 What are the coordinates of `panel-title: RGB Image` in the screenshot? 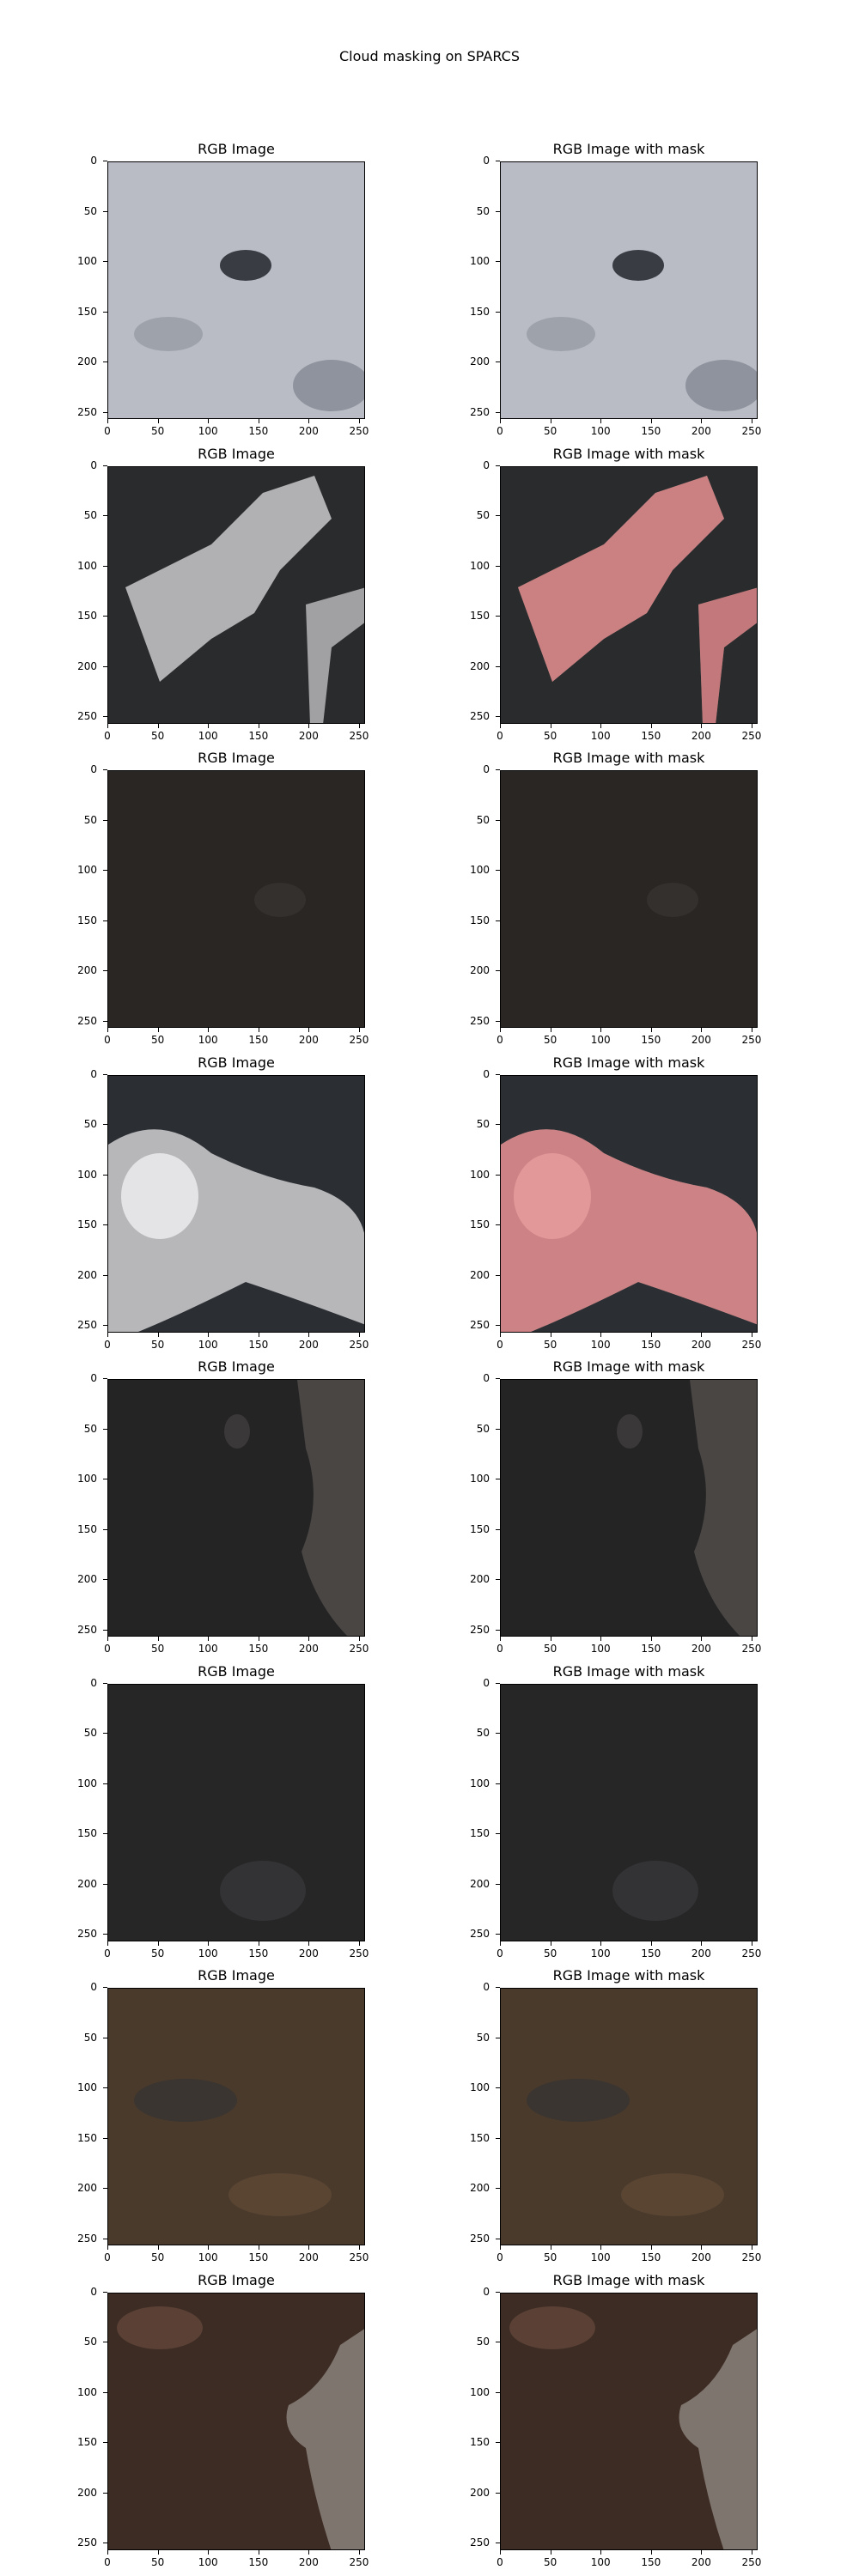 It's located at (236, 453).